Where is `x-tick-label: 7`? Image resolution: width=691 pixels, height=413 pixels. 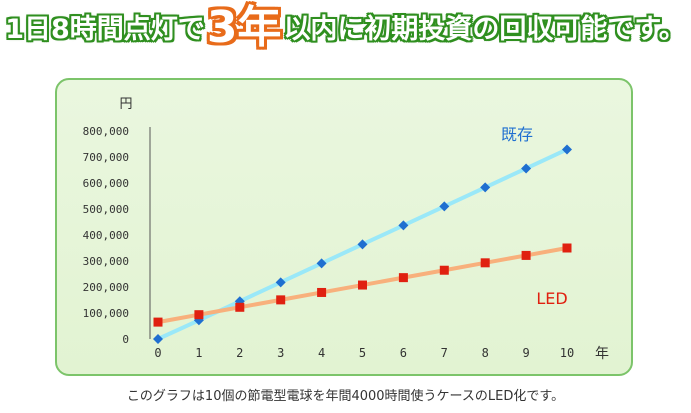
x-tick-label: 7 is located at coordinates (444, 353).